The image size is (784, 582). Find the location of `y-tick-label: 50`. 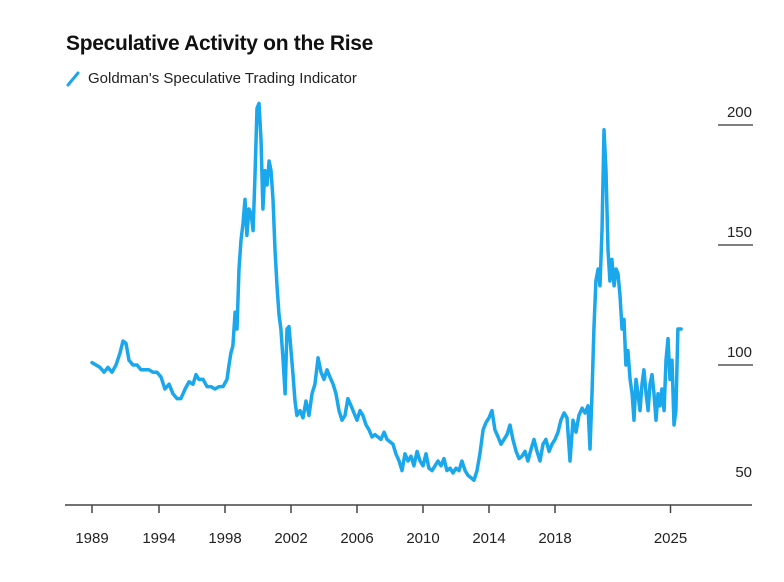

y-tick-label: 50 is located at coordinates (743, 472).